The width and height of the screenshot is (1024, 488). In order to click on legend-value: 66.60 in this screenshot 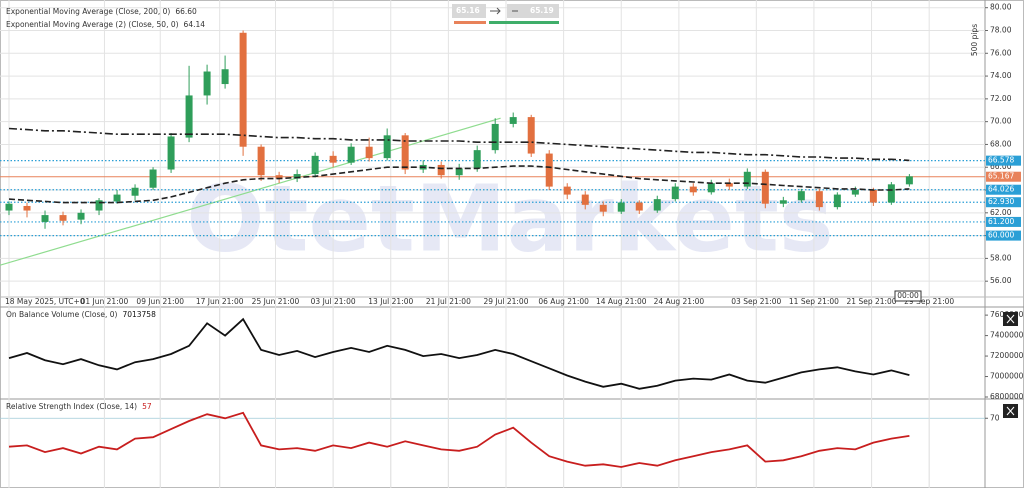, I will do `click(186, 11)`.